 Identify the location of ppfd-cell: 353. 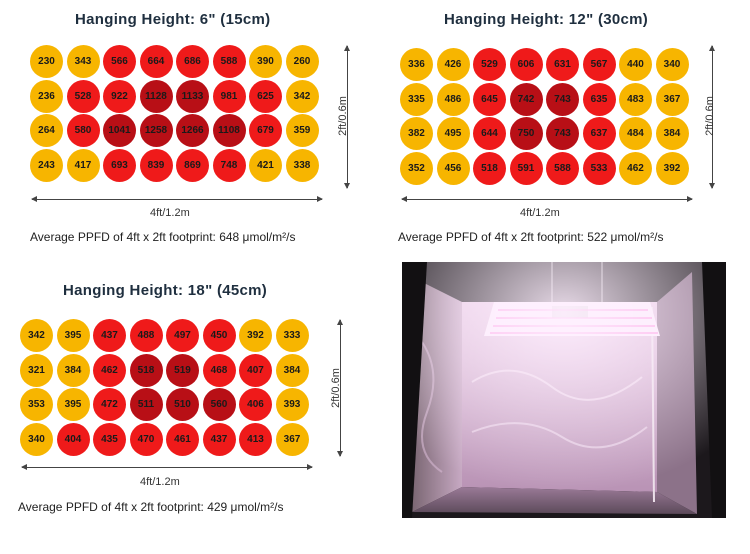
(36, 404).